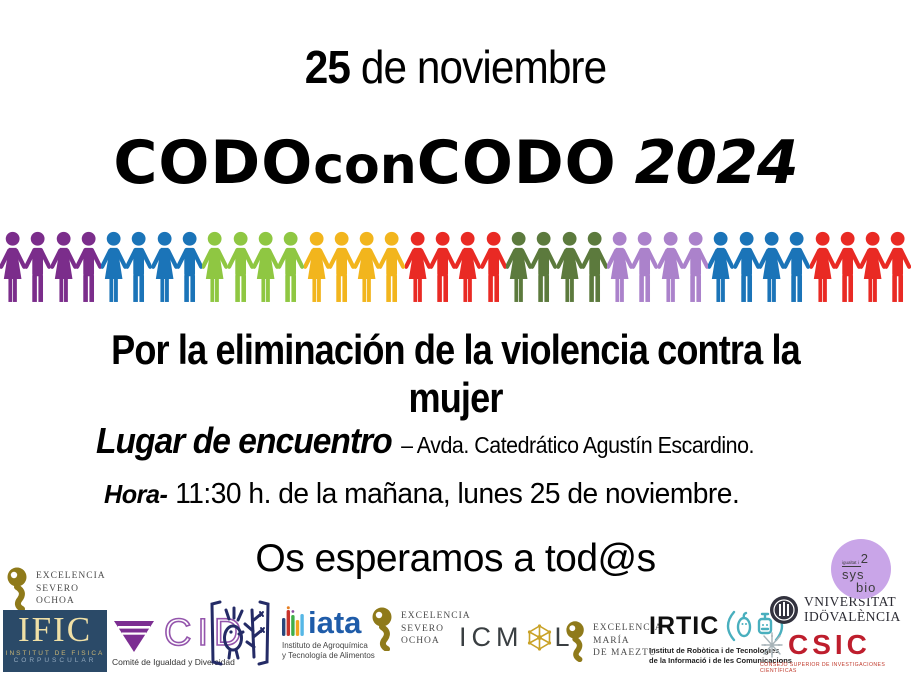 The image size is (911, 673). I want to click on iata-caption-2: y Tecnología de Alimentos, so click(328, 655).